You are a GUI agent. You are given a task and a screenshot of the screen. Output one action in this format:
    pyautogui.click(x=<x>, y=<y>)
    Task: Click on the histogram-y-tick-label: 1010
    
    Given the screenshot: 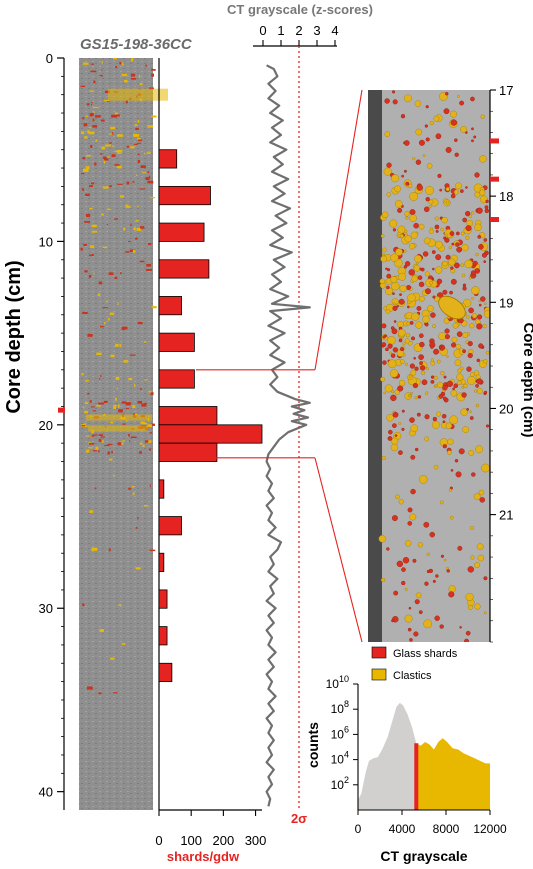 What is the action you would take?
    pyautogui.click(x=337, y=682)
    